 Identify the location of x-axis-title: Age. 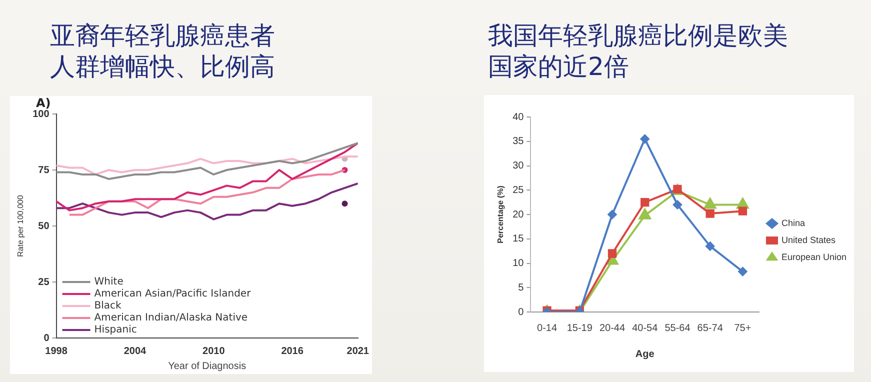
(645, 354).